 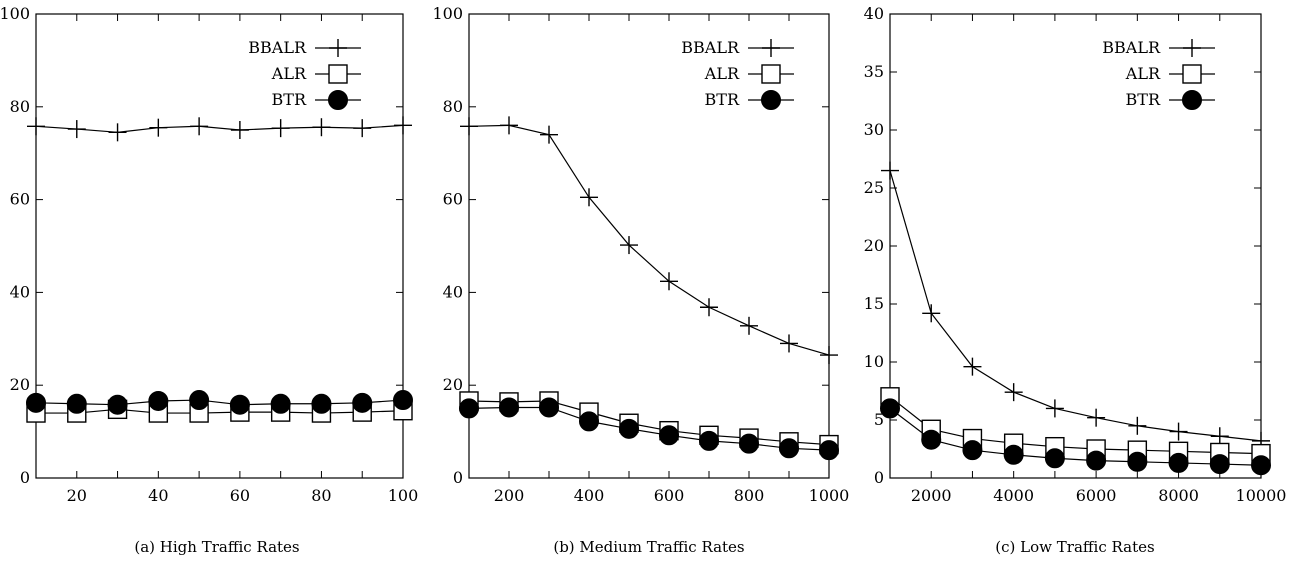 I want to click on y-tick-label: 35, so click(x=874, y=71).